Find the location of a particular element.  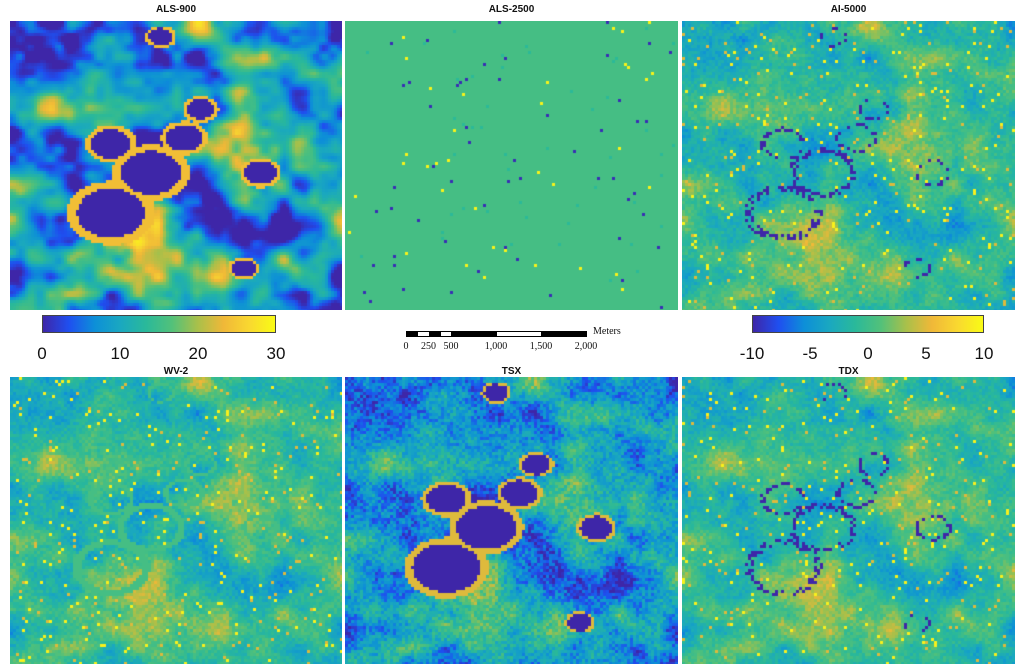

colorbar-tick-label: 20 is located at coordinates (198, 353).